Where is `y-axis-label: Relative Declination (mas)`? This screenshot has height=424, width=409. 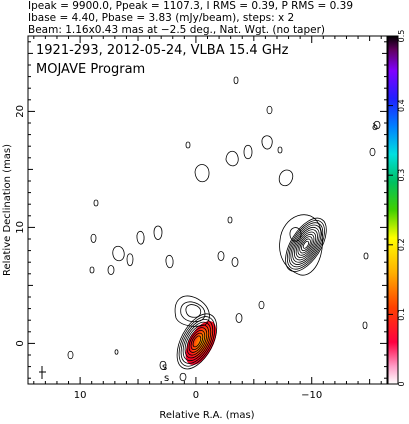 y-axis-label: Relative Declination (mas) is located at coordinates (7, 210).